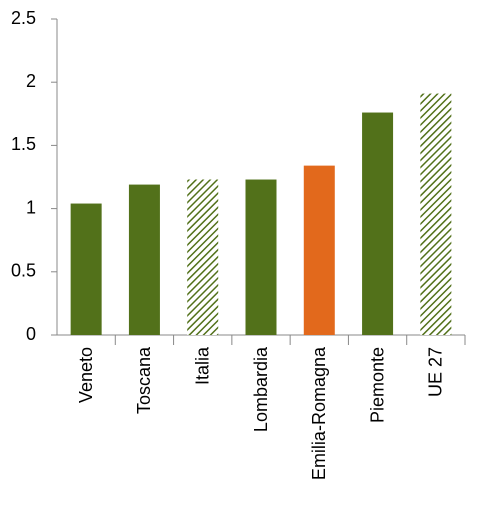 The height and width of the screenshot is (505, 477). Describe the element at coordinates (202, 365) in the screenshot. I see `x-tick-label: Italia` at that location.